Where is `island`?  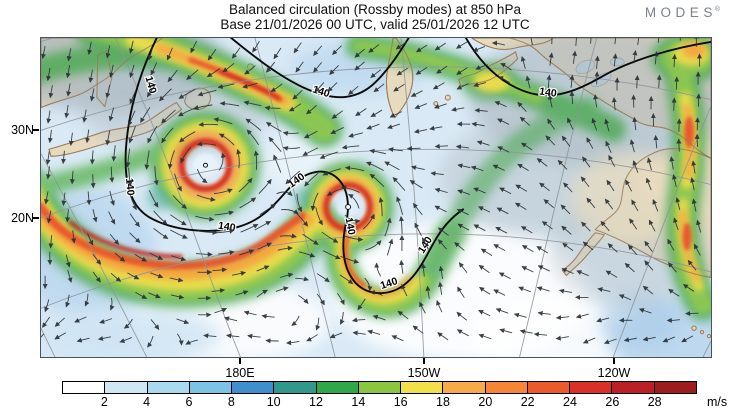 island is located at coordinates (447, 97).